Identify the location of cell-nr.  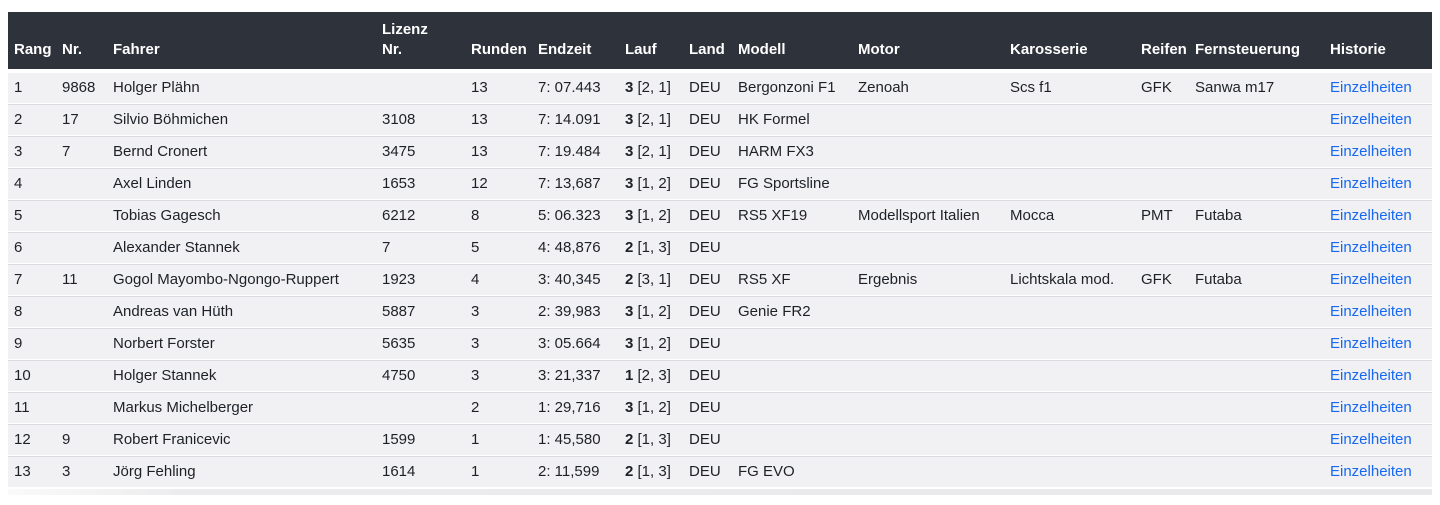
(81, 184).